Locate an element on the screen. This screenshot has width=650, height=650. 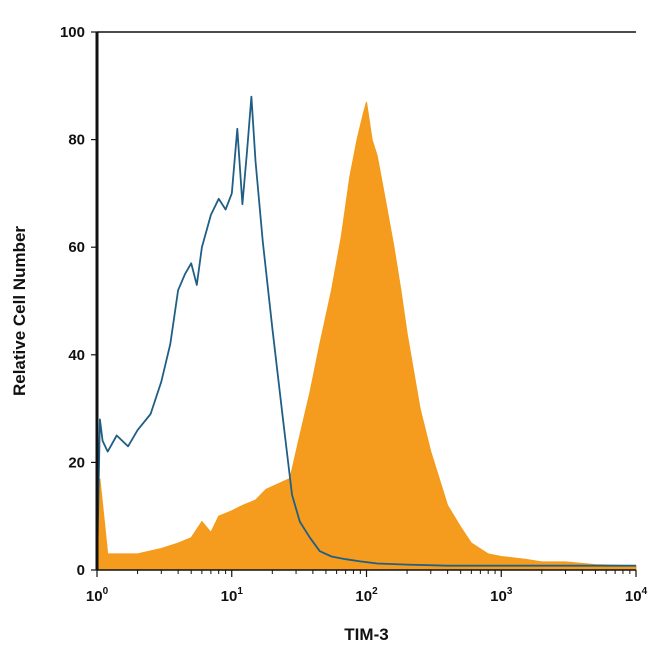
x-tick-label: 10¹ is located at coordinates (232, 595).